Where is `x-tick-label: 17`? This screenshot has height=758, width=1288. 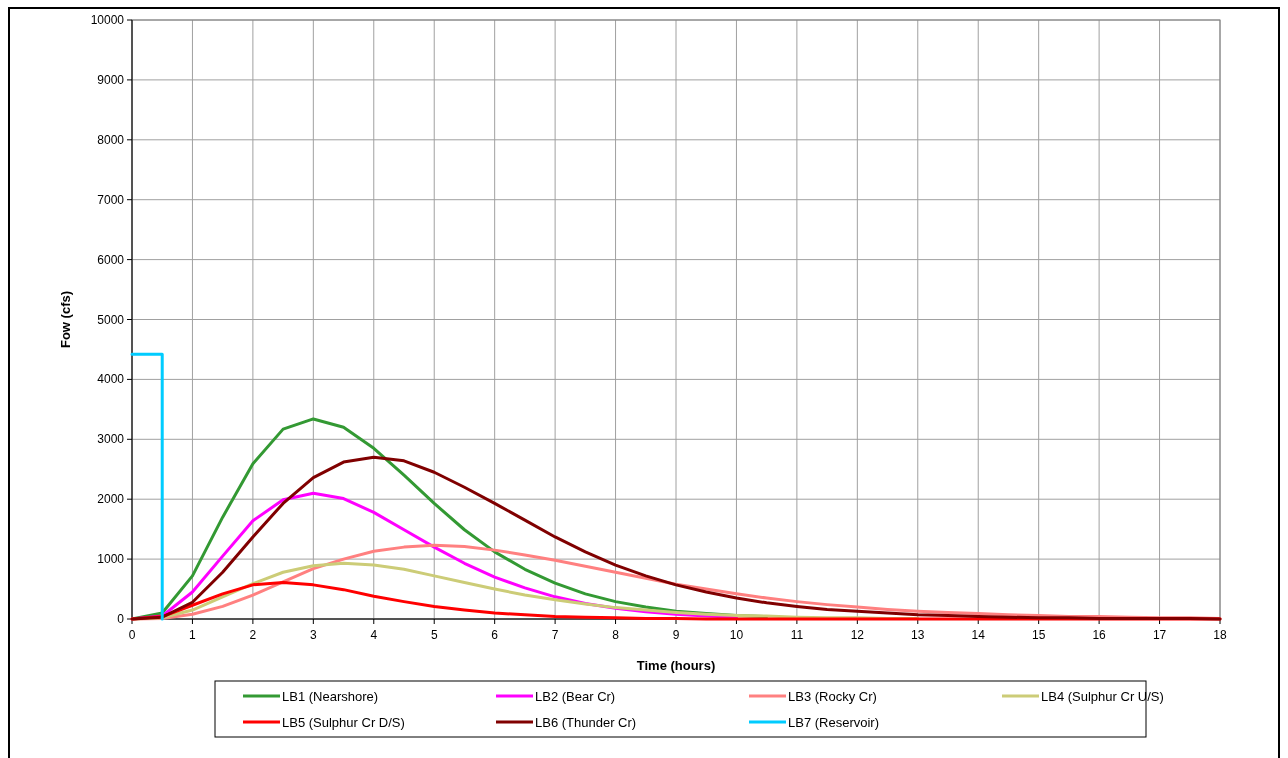
x-tick-label: 17 is located at coordinates (1159, 635).